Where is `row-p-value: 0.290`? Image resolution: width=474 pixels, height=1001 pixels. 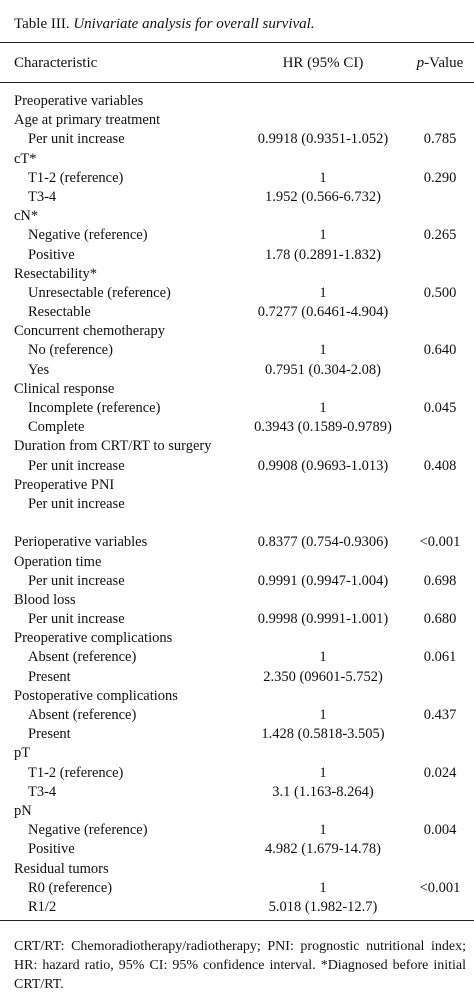 row-p-value: 0.290 is located at coordinates (440, 177).